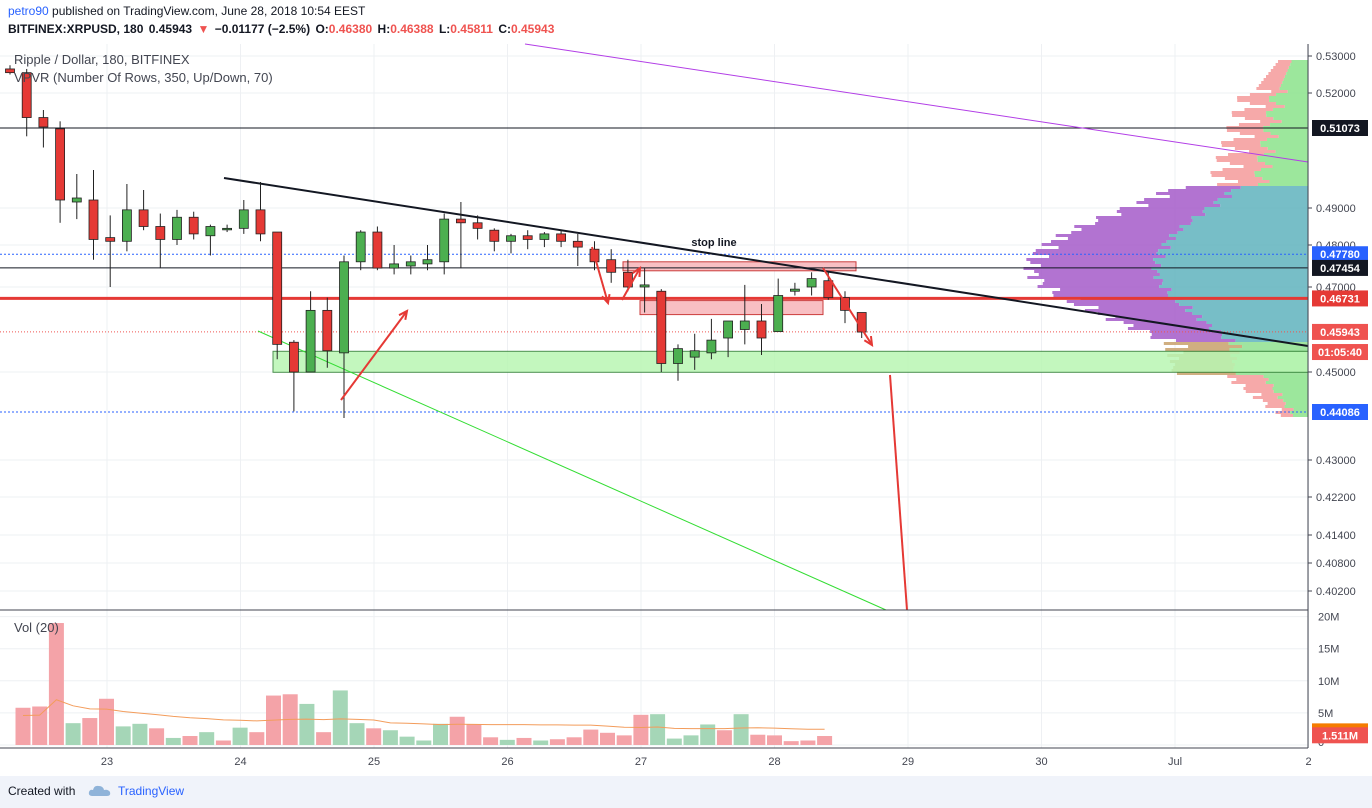 The width and height of the screenshot is (1372, 808). I want to click on volume-ma-line, so click(423, 714).